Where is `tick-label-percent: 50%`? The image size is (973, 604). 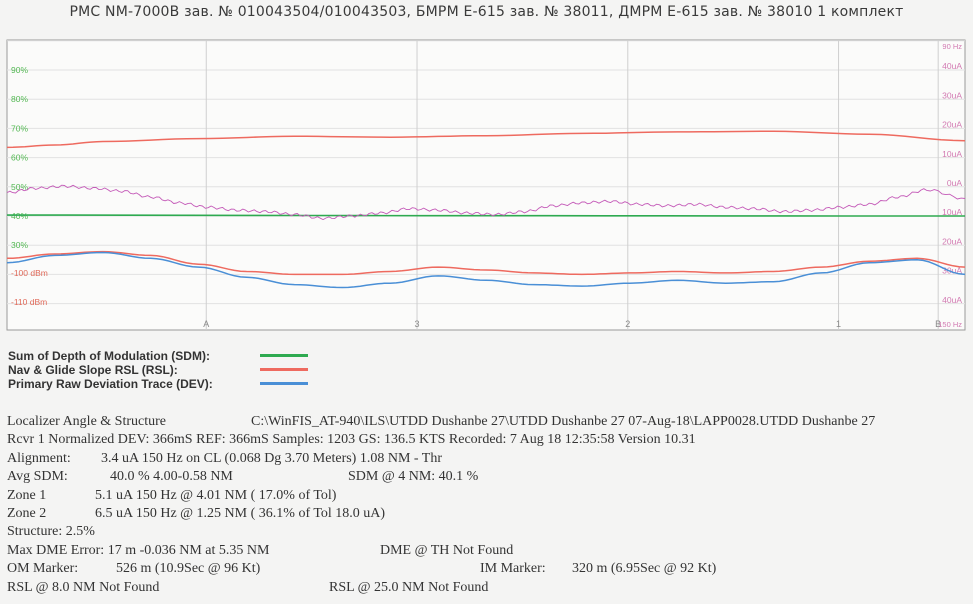 tick-label-percent: 50% is located at coordinates (19, 187).